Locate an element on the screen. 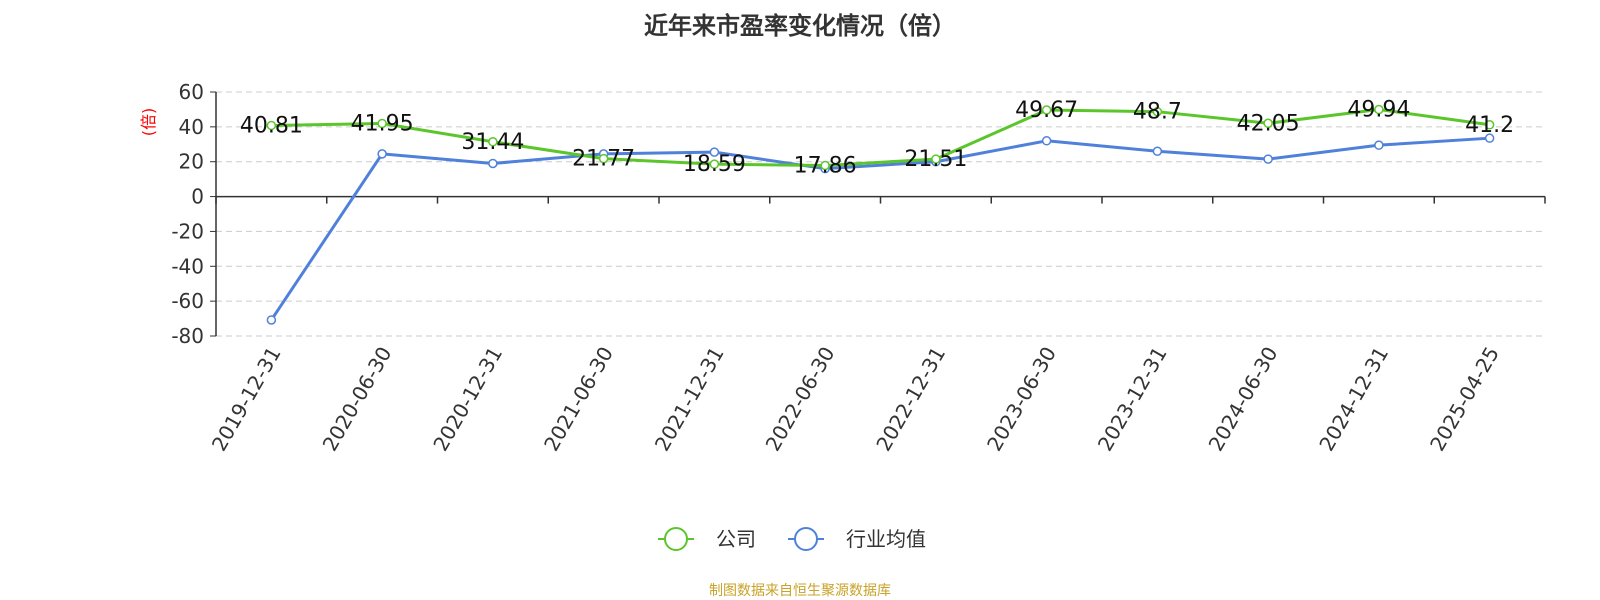 Image resolution: width=1600 pixels, height=600 pixels. x-tick-label: 2022-06-30 is located at coordinates (800, 399).